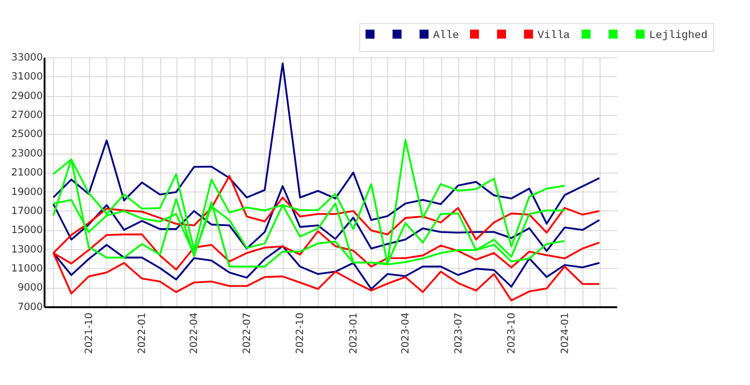 The width and height of the screenshot is (750, 385). I want to click on x-tick-label: 2023-07, so click(458, 333).